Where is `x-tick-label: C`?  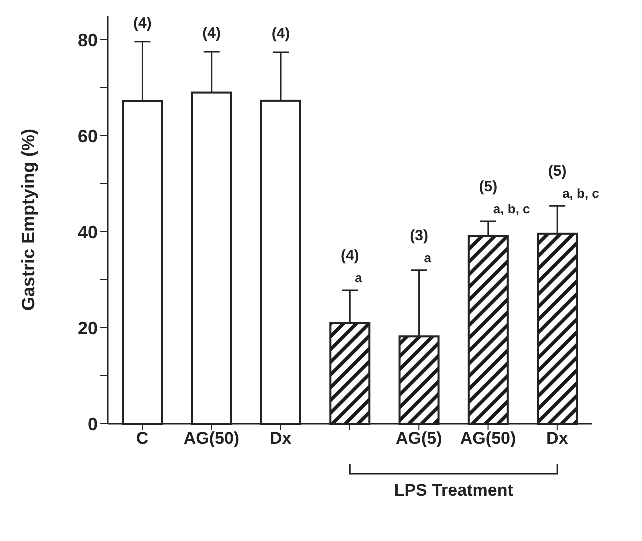
x-tick-label: C is located at coordinates (142, 438).